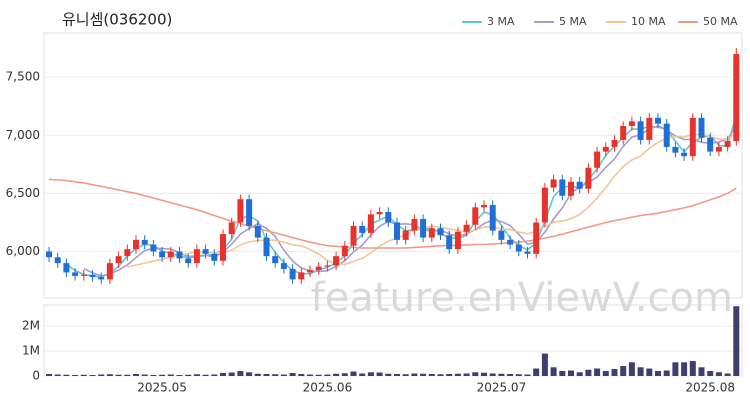 The height and width of the screenshot is (400, 750). What do you see at coordinates (23, 77) in the screenshot?
I see `y-tick-label: 7,500` at bounding box center [23, 77].